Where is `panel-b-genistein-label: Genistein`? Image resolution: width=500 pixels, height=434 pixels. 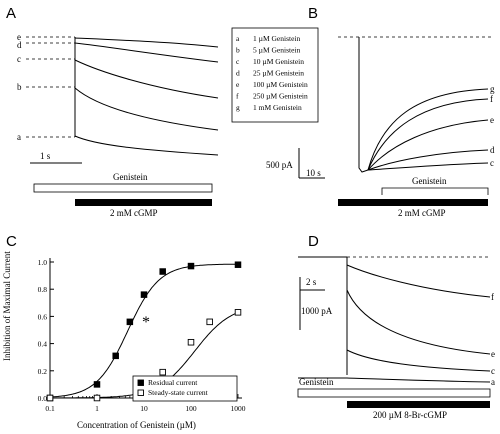 panel-b-genistein-label: Genistein is located at coordinates (429, 181).